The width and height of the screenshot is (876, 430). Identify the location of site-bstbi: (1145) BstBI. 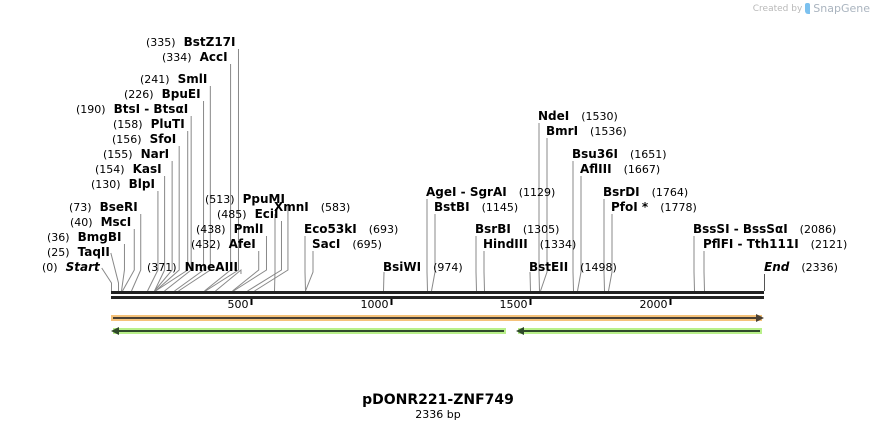
(476, 207).